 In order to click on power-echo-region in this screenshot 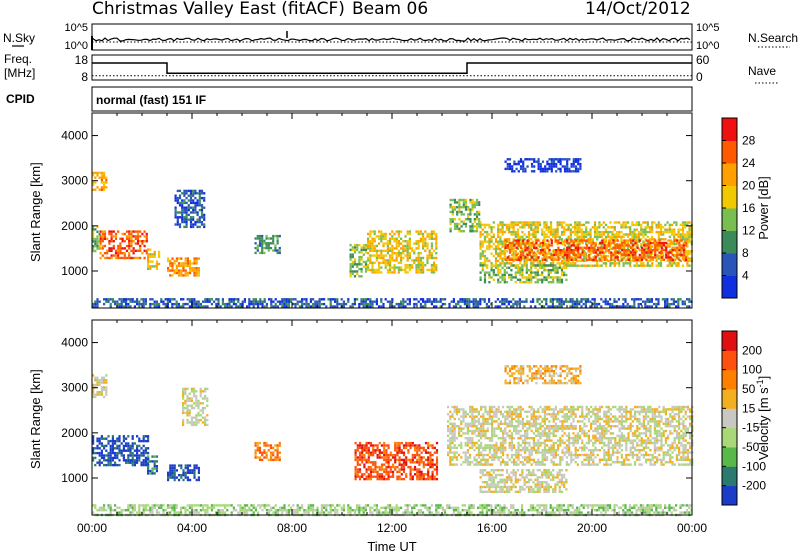, I will do `click(392, 303)`.